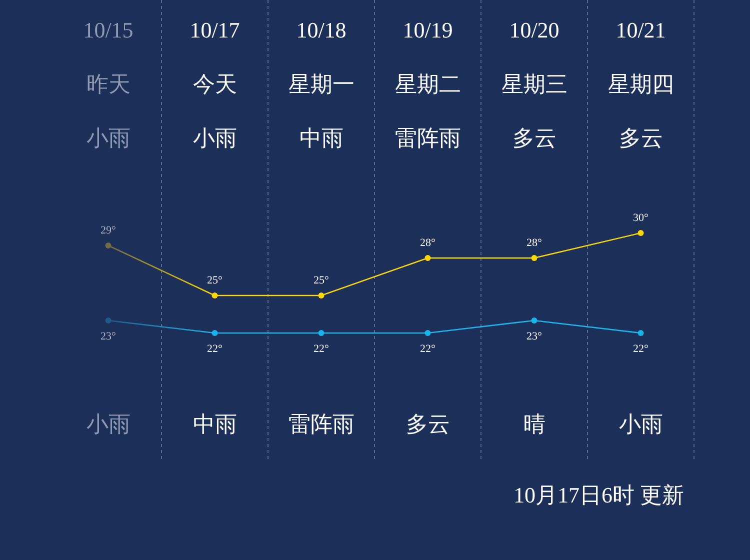 Image resolution: width=750 pixels, height=560 pixels. What do you see at coordinates (534, 84) in the screenshot?
I see `text: 星期三` at bounding box center [534, 84].